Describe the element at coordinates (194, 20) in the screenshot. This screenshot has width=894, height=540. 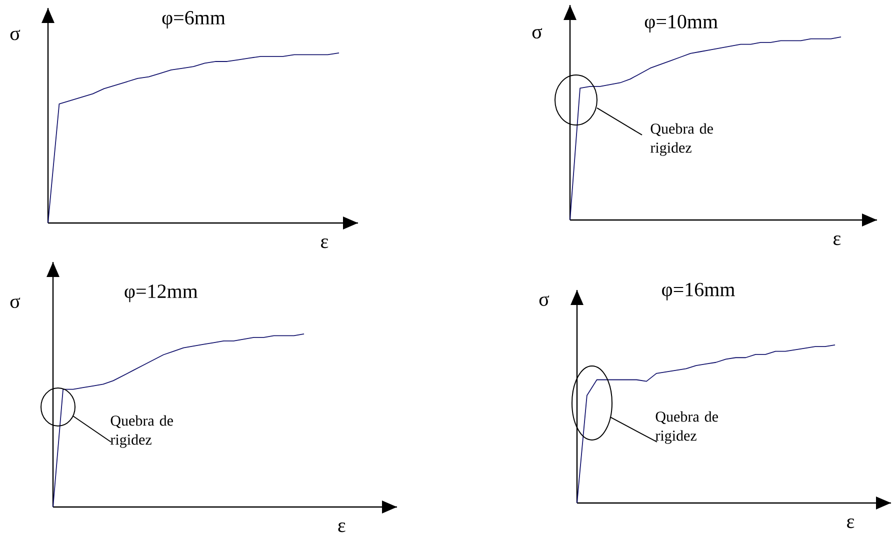
I see `chart-title: φ=6mm` at that location.